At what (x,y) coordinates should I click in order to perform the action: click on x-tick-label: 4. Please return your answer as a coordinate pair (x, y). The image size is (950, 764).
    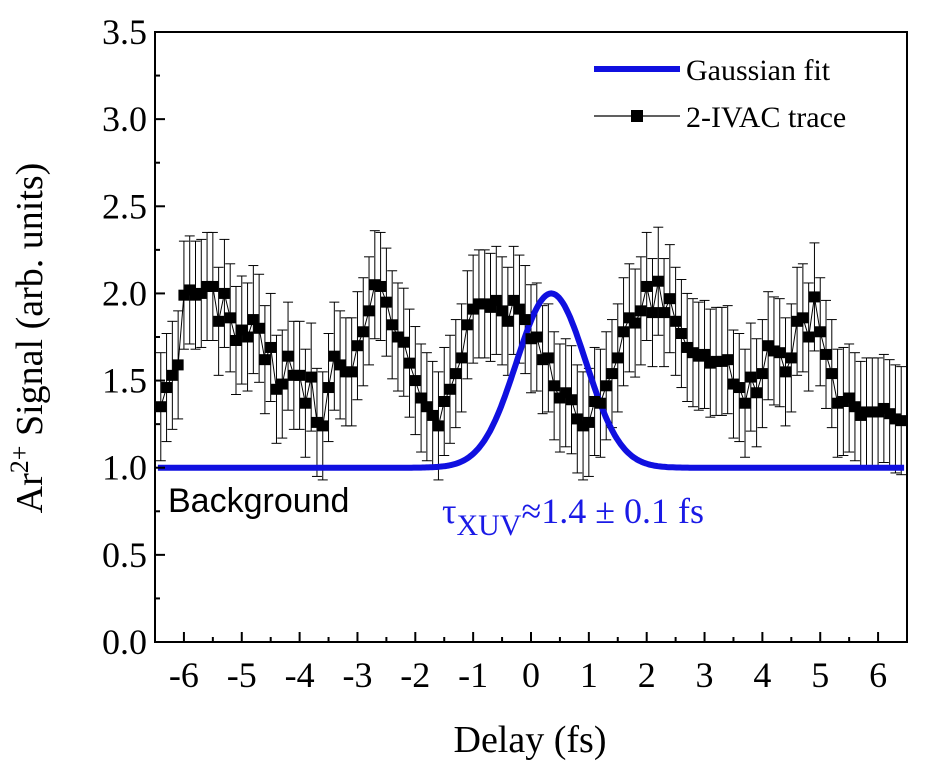
    Looking at the image, I should click on (762, 675).